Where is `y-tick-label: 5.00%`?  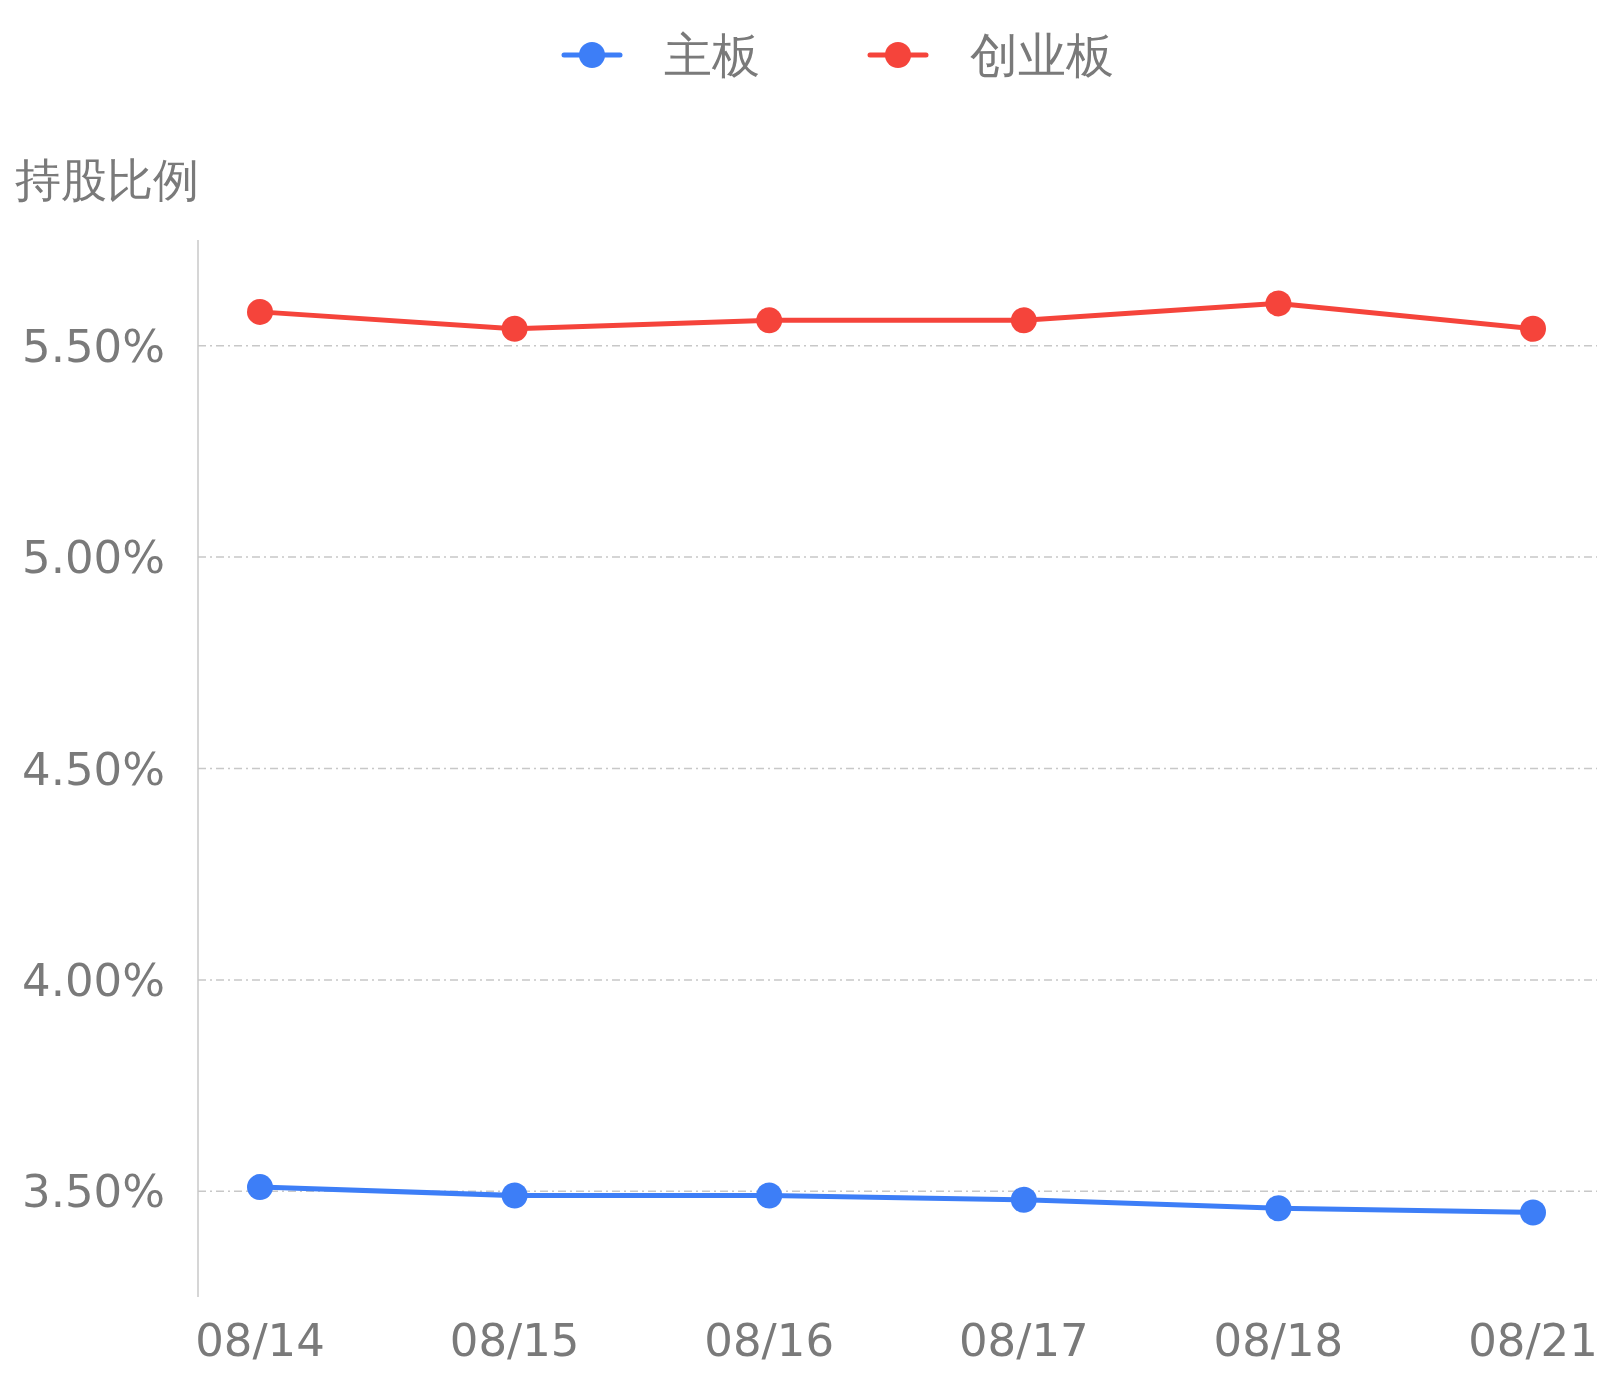 y-tick-label: 5.00% is located at coordinates (93, 558).